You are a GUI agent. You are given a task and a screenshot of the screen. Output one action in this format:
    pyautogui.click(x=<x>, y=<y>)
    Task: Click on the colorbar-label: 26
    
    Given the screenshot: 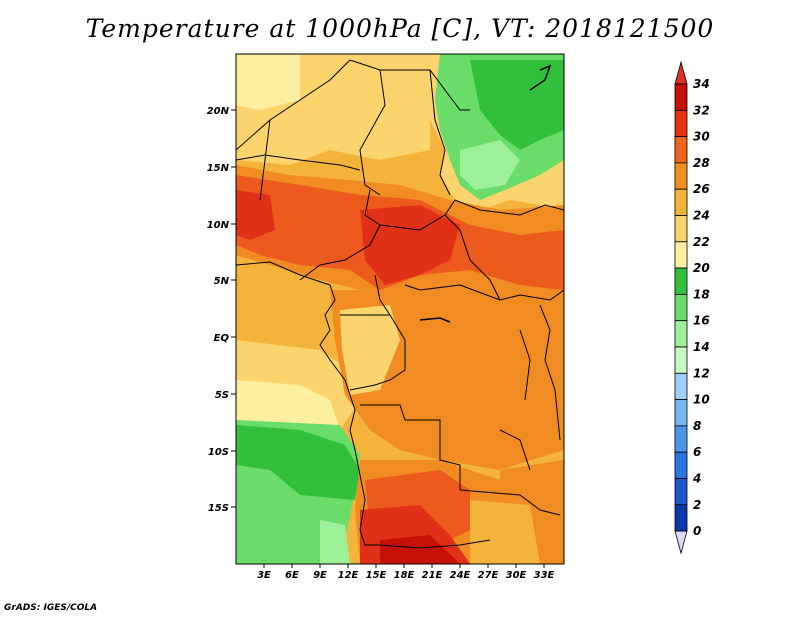 What is the action you would take?
    pyautogui.click(x=701, y=189)
    